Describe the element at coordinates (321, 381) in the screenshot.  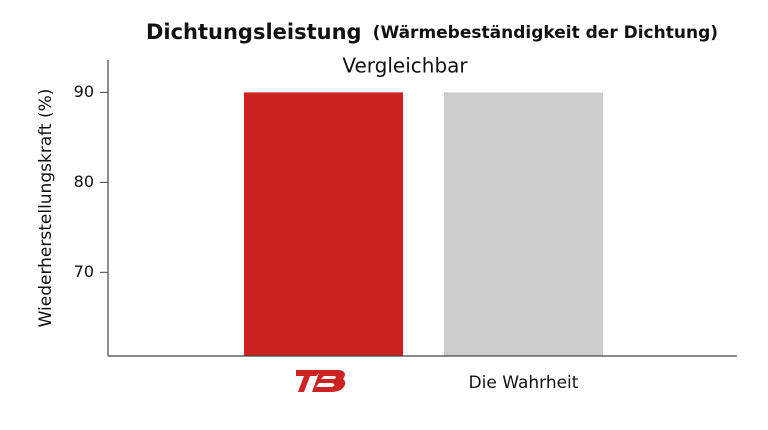
I see `brand-logo` at that location.